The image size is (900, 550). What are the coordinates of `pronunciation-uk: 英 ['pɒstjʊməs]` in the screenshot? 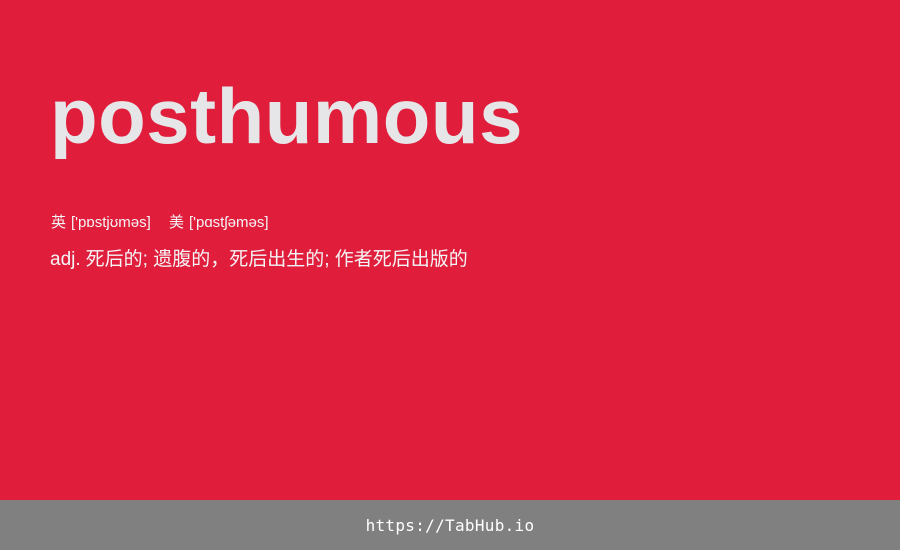 It's located at (101, 223).